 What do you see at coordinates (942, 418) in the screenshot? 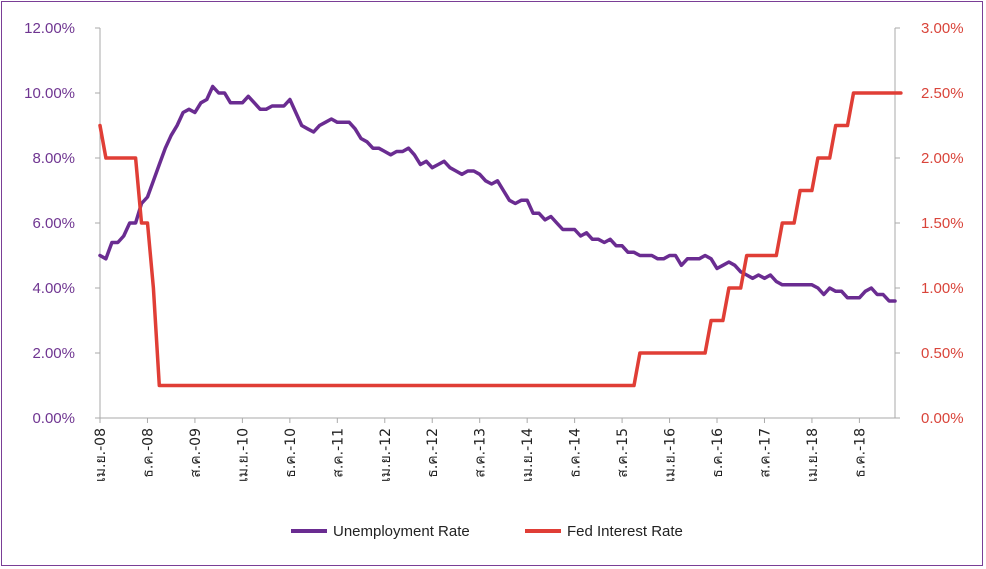
I see `y-right-tick-label: 0.00%` at bounding box center [942, 418].